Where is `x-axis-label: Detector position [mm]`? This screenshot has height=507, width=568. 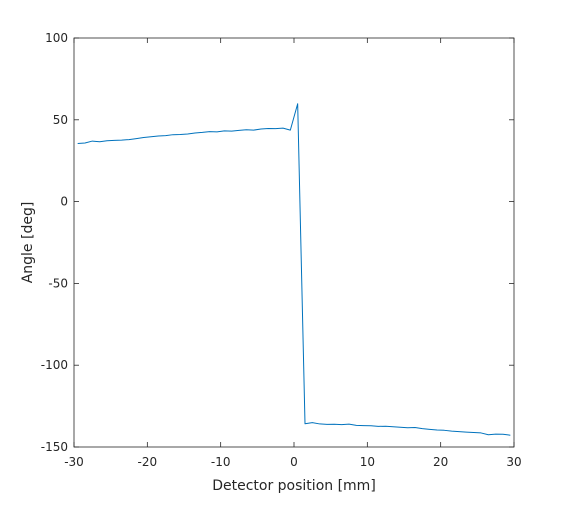 x-axis-label: Detector position [mm] is located at coordinates (294, 486).